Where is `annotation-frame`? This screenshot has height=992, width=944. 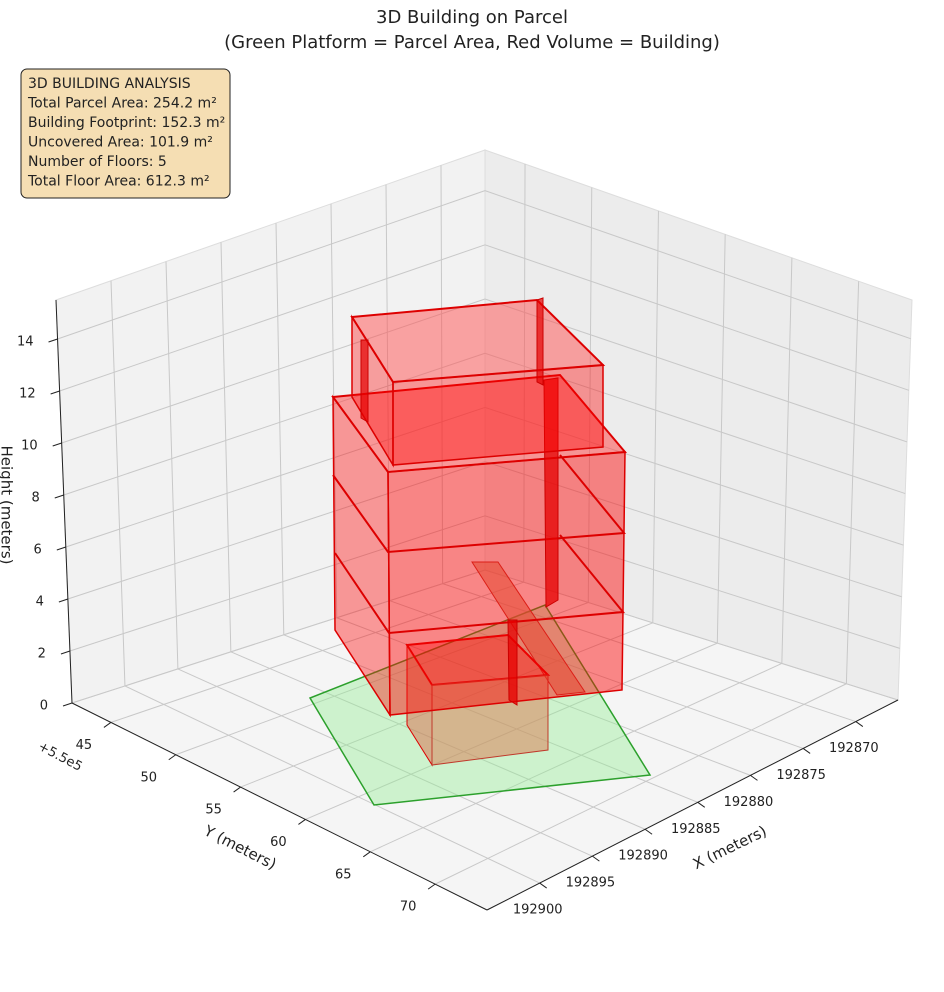 annotation-frame is located at coordinates (125, 133).